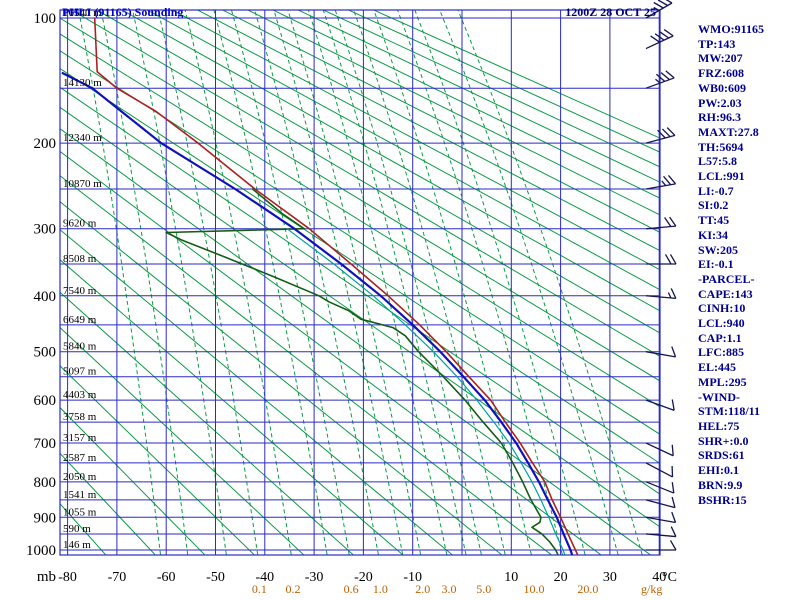 The height and width of the screenshot is (600, 800). I want to click on temp-tick-label: -40, so click(264, 577).